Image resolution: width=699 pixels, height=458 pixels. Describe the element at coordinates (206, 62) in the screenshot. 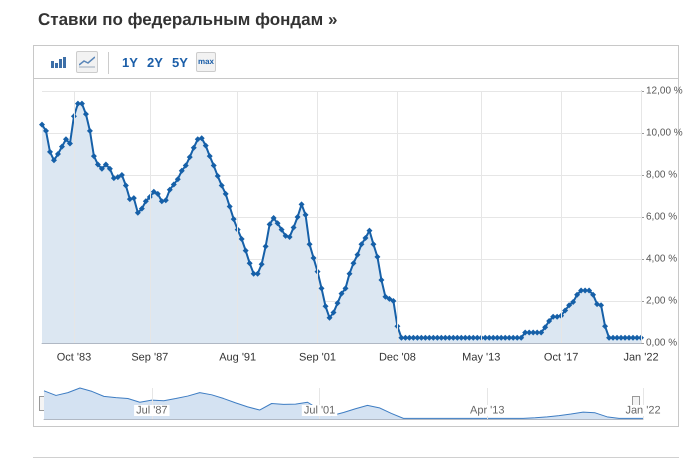

I see `text: max` at that location.